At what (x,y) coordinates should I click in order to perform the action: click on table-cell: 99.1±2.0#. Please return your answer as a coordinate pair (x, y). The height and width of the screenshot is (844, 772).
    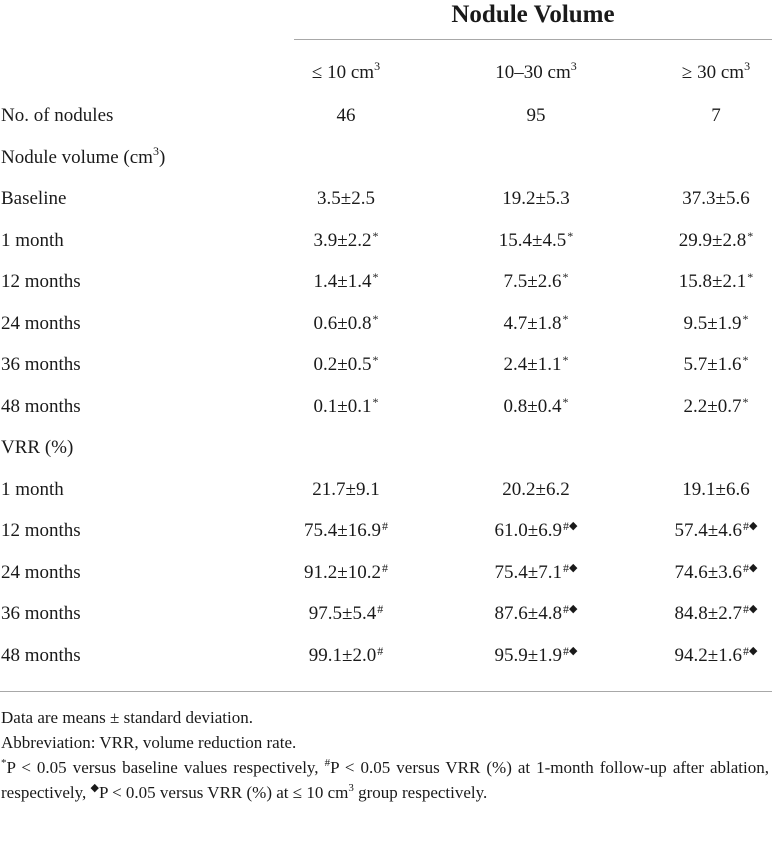
    Looking at the image, I should click on (346, 655).